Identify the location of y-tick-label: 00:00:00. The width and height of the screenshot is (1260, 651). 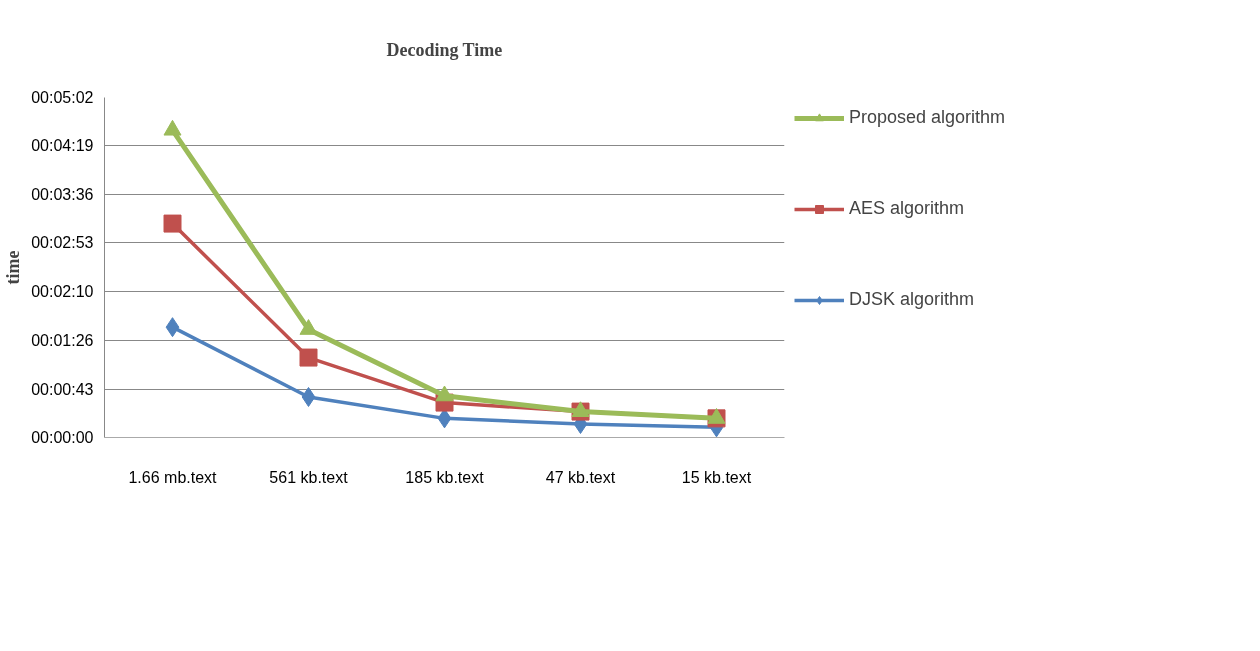
(62, 437).